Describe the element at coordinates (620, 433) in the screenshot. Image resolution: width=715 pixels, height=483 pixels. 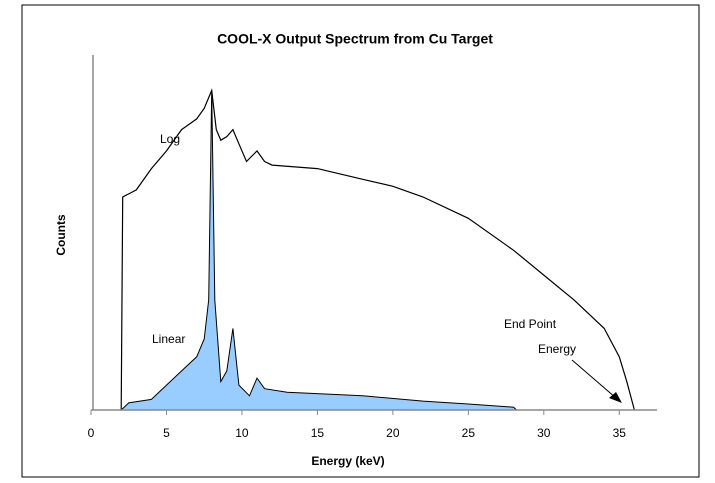
I see `x-tick-label: 35` at that location.